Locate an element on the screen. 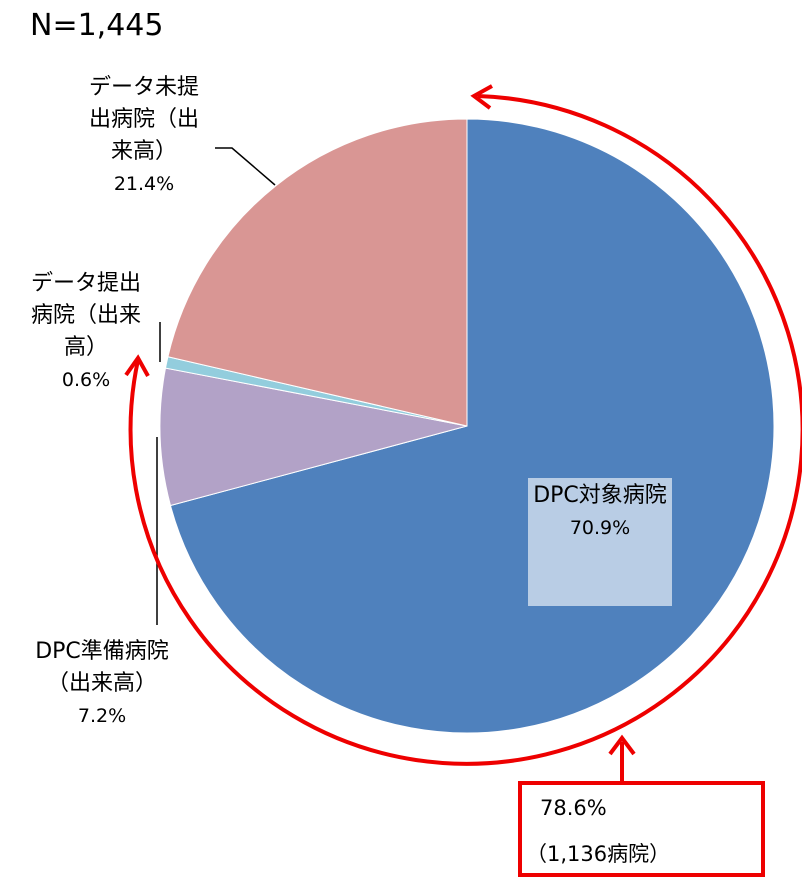 The width and height of the screenshot is (802, 887). annotation: 78.6% is located at coordinates (573, 808).